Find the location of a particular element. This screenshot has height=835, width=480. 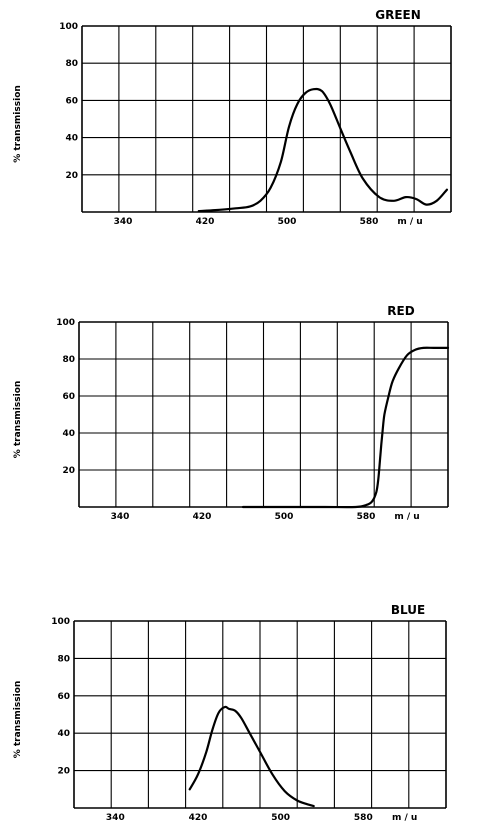

chart-title: RED is located at coordinates (400, 311).